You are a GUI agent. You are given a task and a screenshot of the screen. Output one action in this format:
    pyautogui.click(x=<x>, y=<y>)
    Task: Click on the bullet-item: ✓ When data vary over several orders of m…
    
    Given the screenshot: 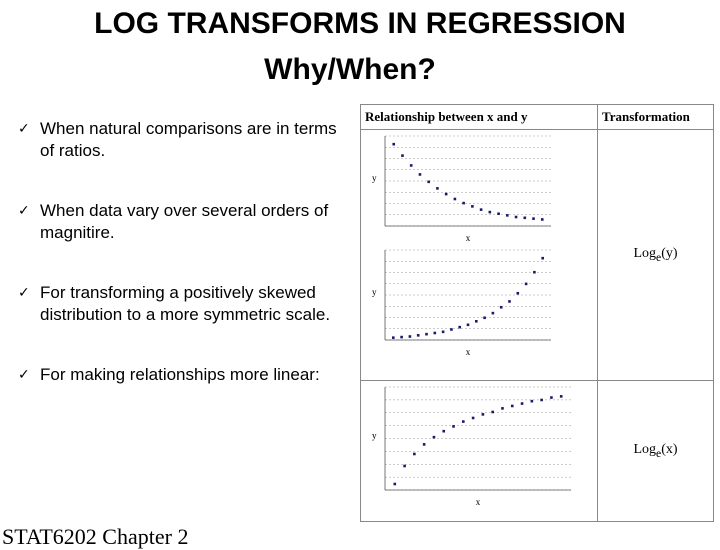 What is the action you would take?
    pyautogui.click(x=183, y=222)
    